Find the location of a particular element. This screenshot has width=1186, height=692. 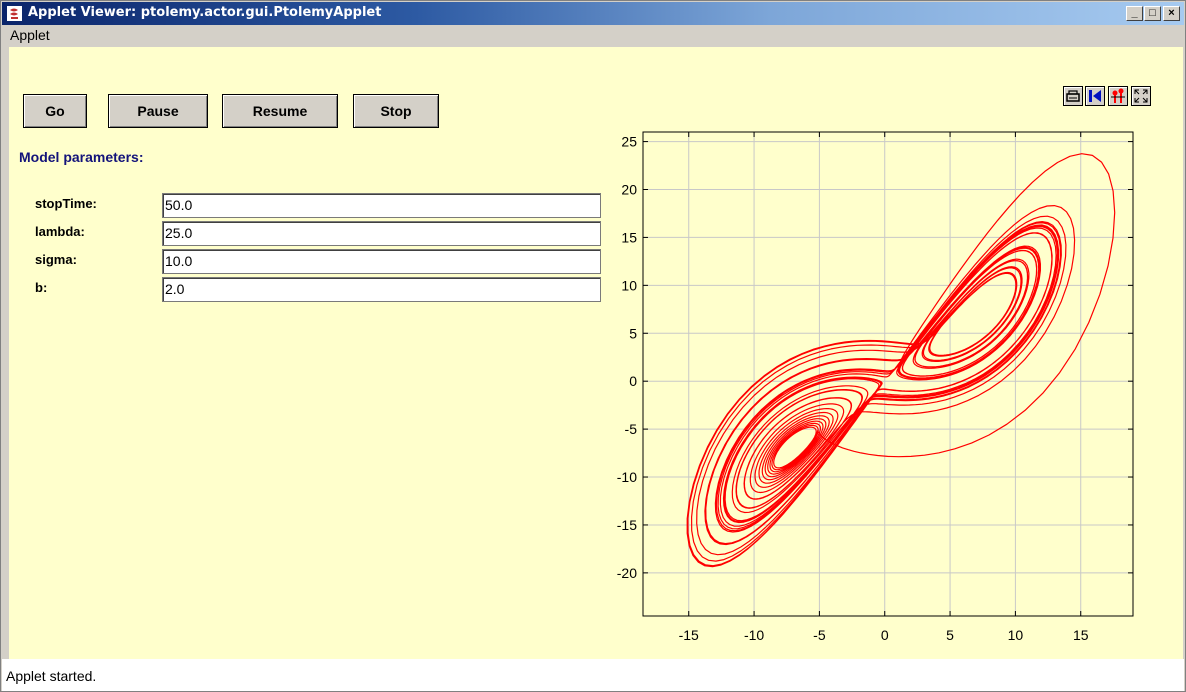

y-tick-label: 5 is located at coordinates (633, 333).